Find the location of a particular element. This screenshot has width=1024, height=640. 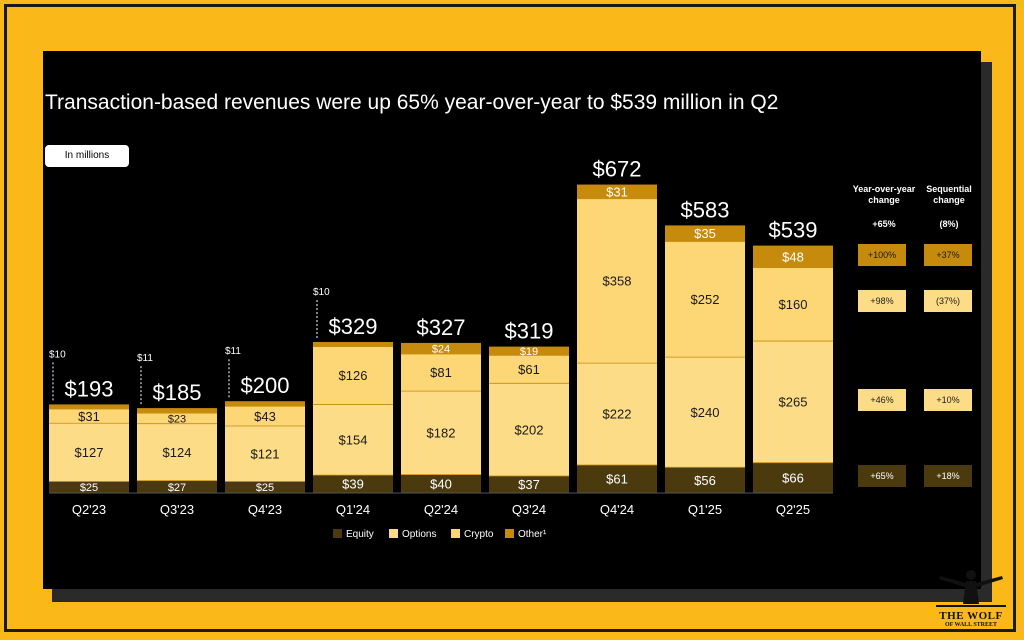

total-label: $539 is located at coordinates (793, 230).